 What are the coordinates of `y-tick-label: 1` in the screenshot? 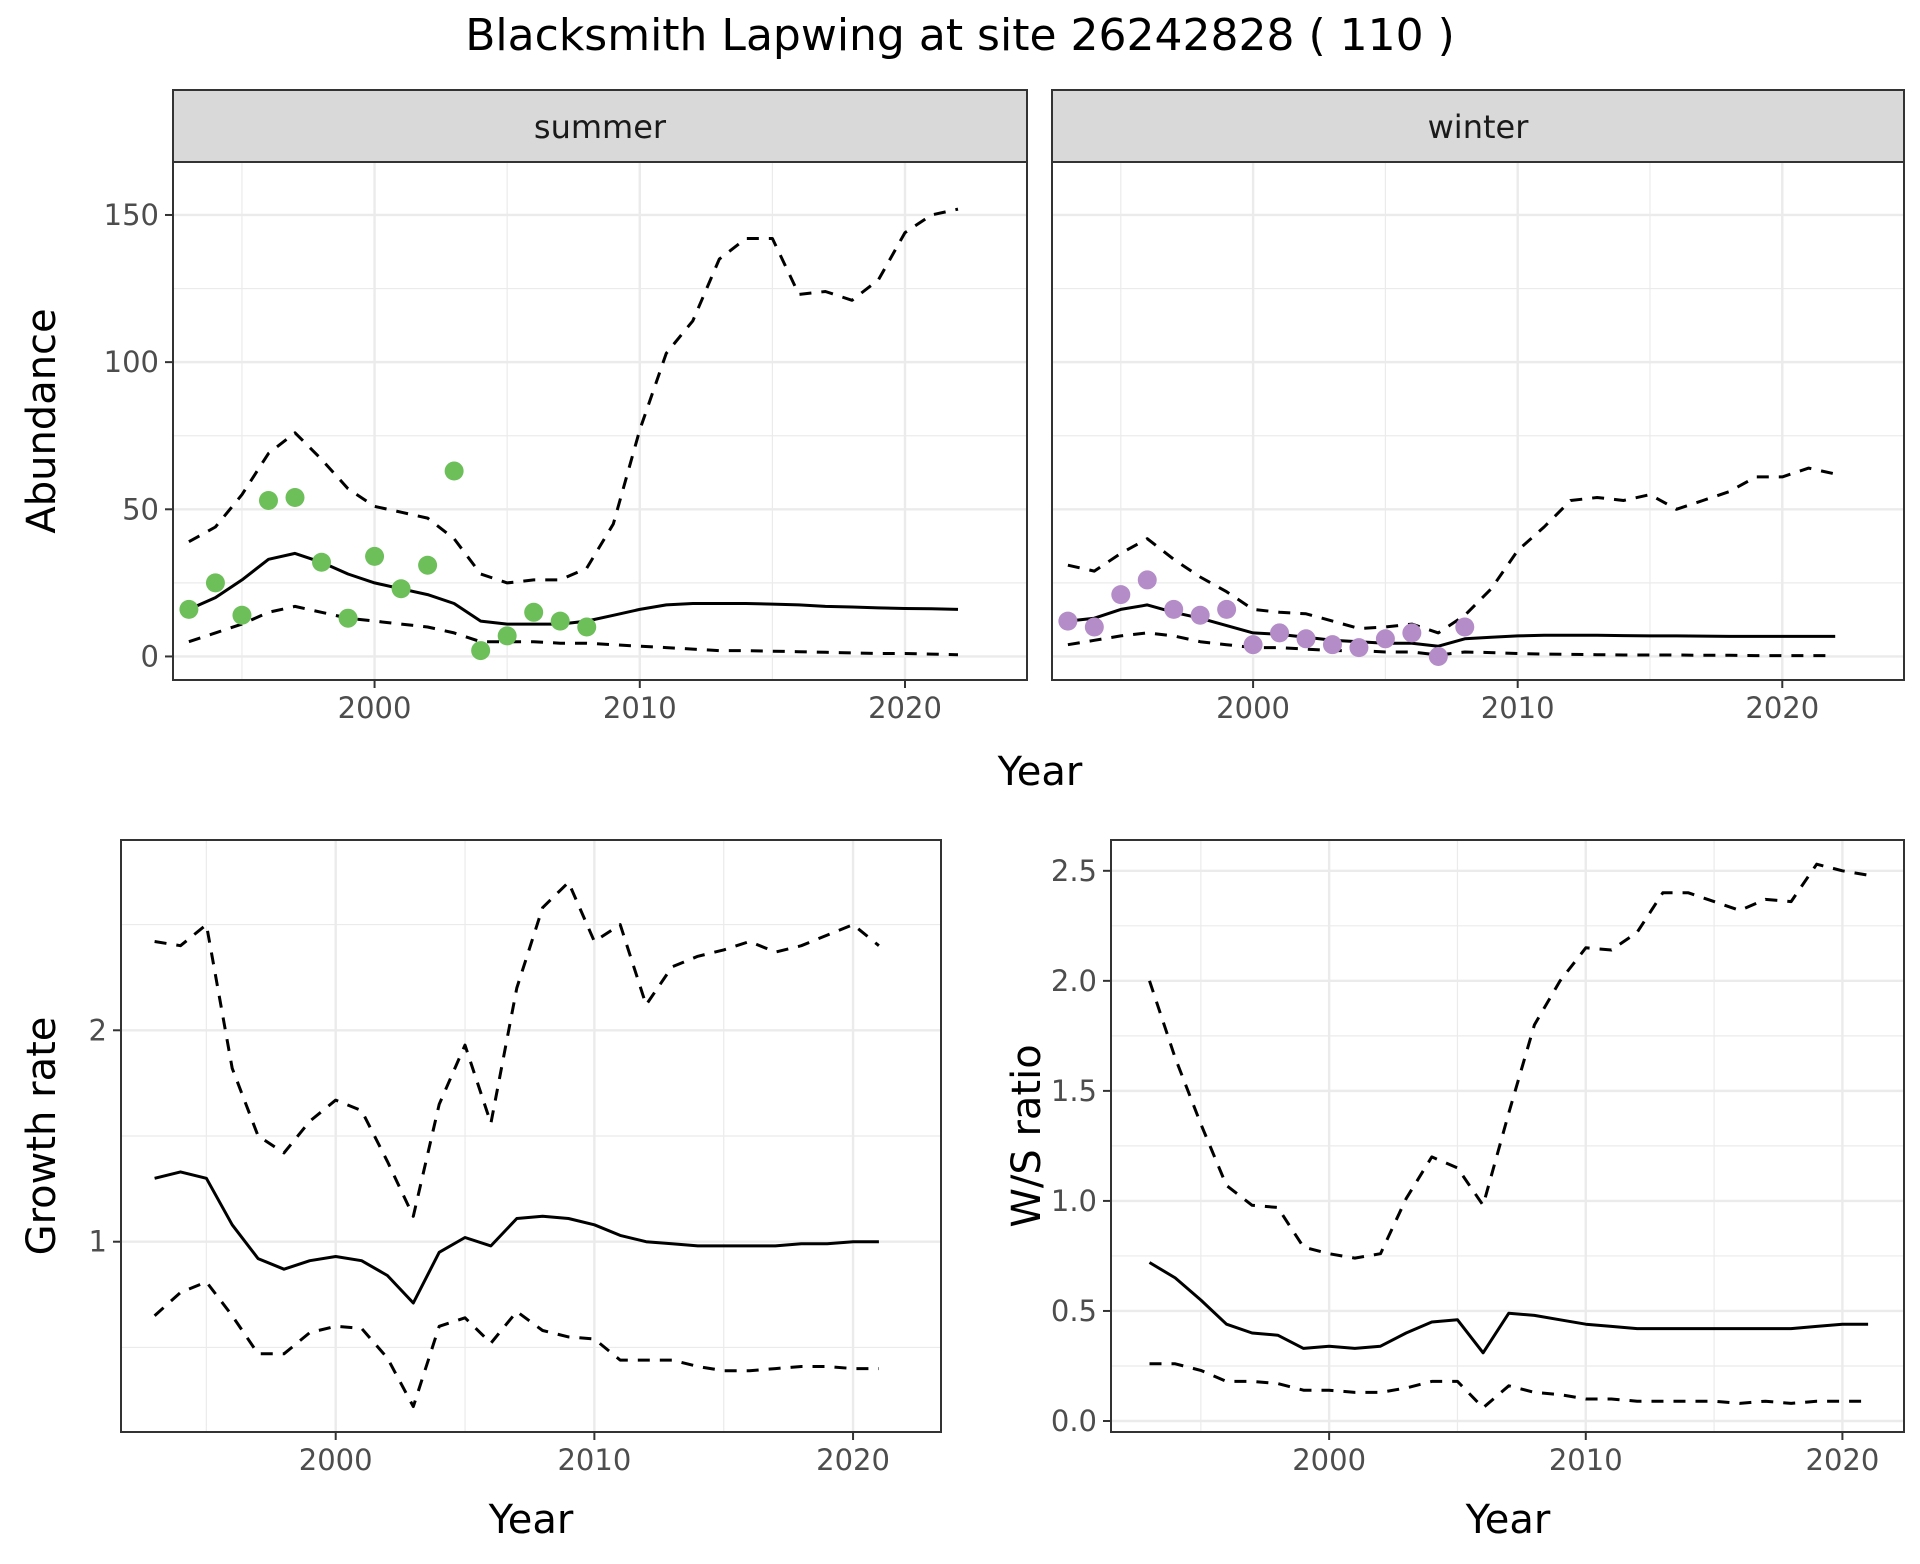 It's located at (98, 1242).